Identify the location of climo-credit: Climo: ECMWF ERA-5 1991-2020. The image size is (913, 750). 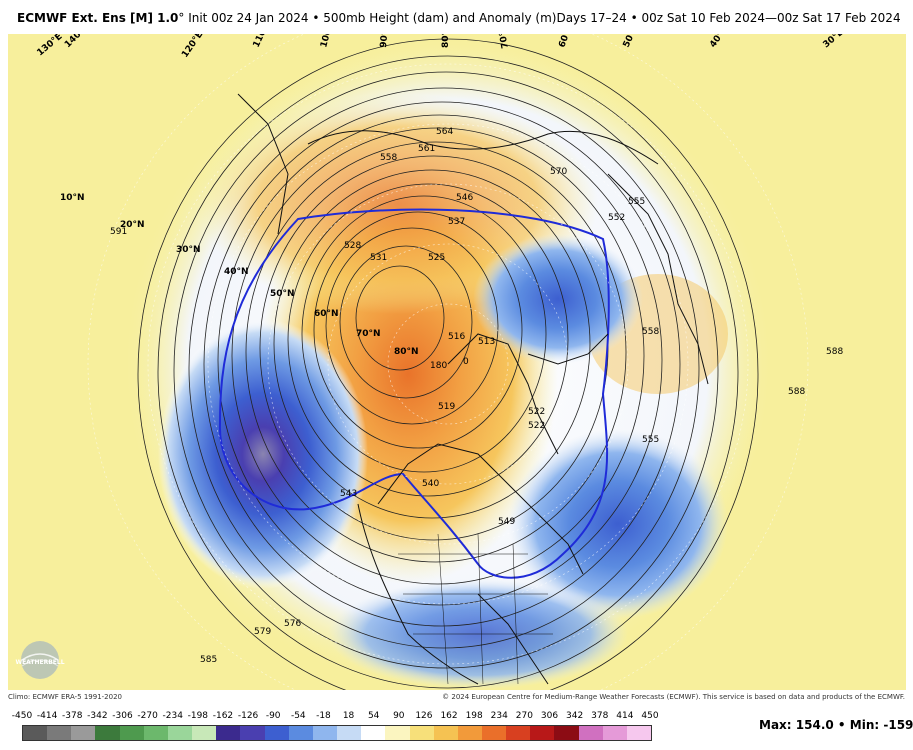
(65, 697).